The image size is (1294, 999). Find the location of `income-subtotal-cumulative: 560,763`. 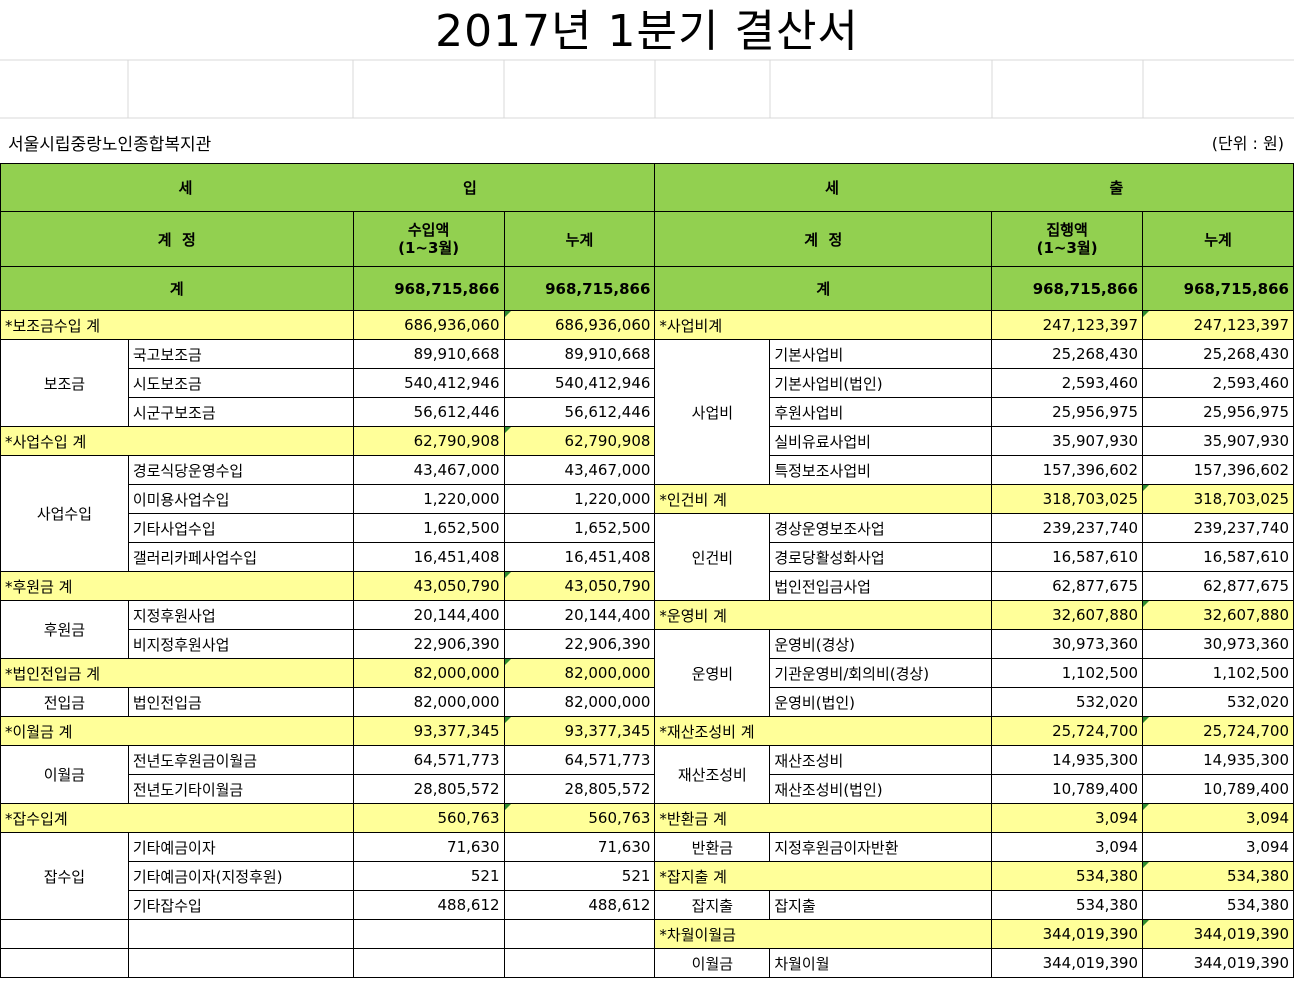

income-subtotal-cumulative: 560,763 is located at coordinates (579, 818).